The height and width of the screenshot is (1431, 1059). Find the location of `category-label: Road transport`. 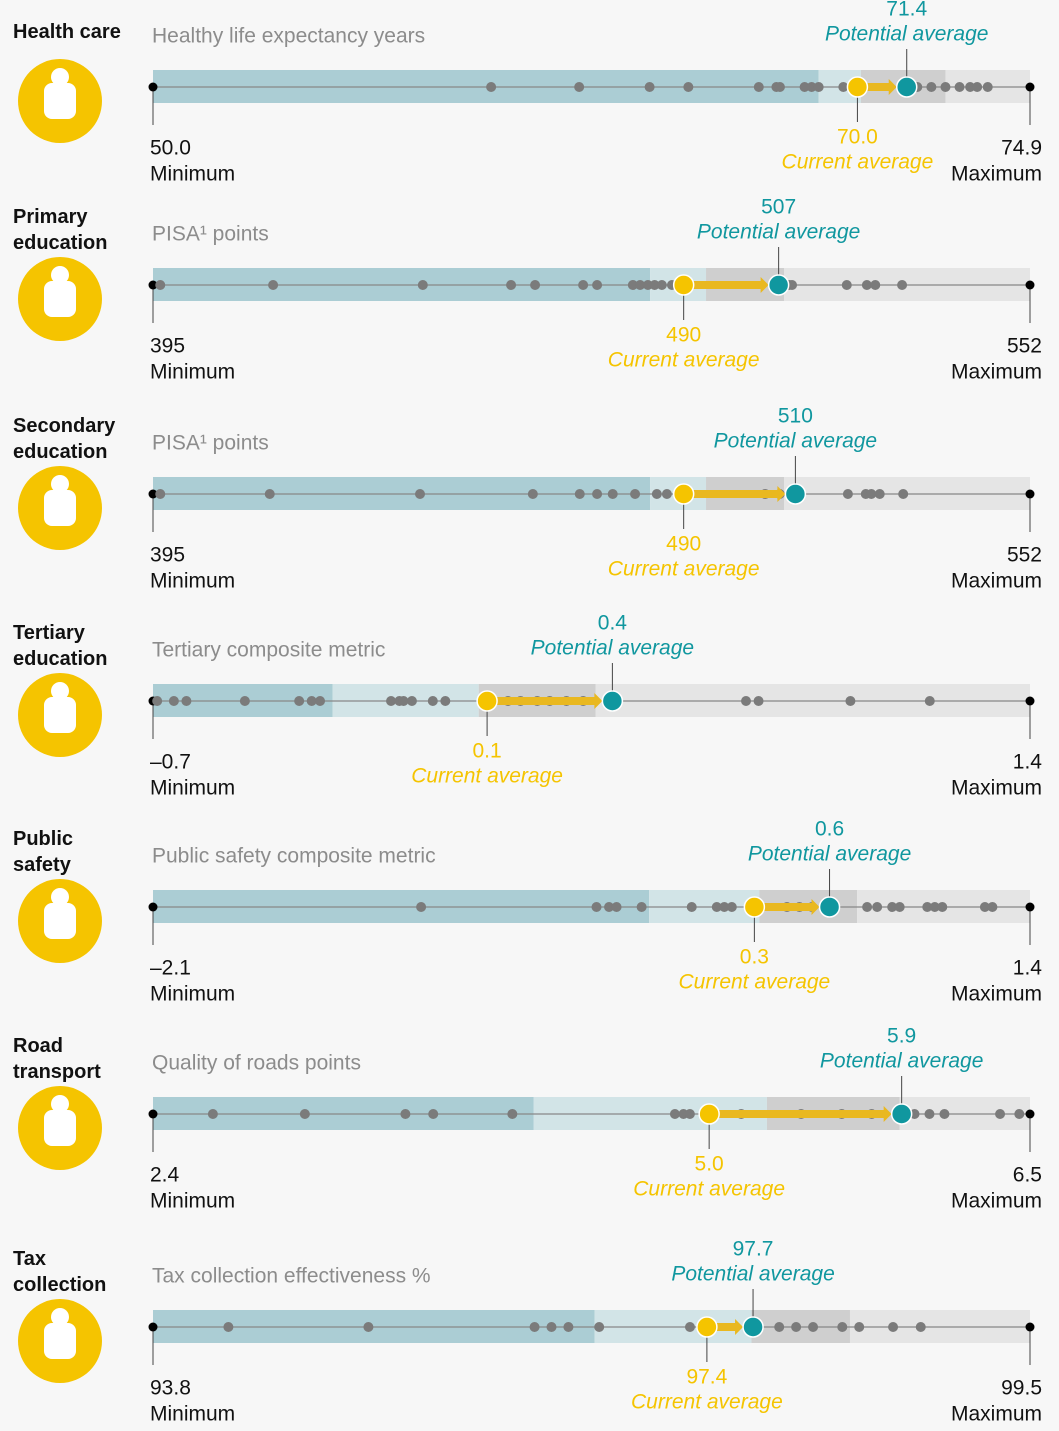

category-label: Road transport is located at coordinates (57, 1059).